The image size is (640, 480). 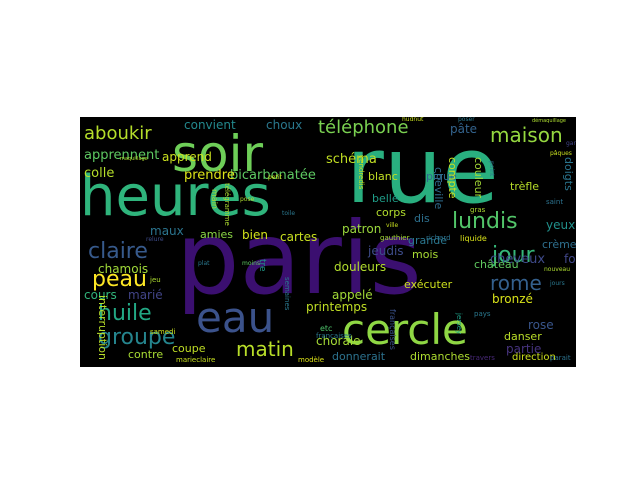 I want to click on word-soir: soir, so click(x=218, y=154).